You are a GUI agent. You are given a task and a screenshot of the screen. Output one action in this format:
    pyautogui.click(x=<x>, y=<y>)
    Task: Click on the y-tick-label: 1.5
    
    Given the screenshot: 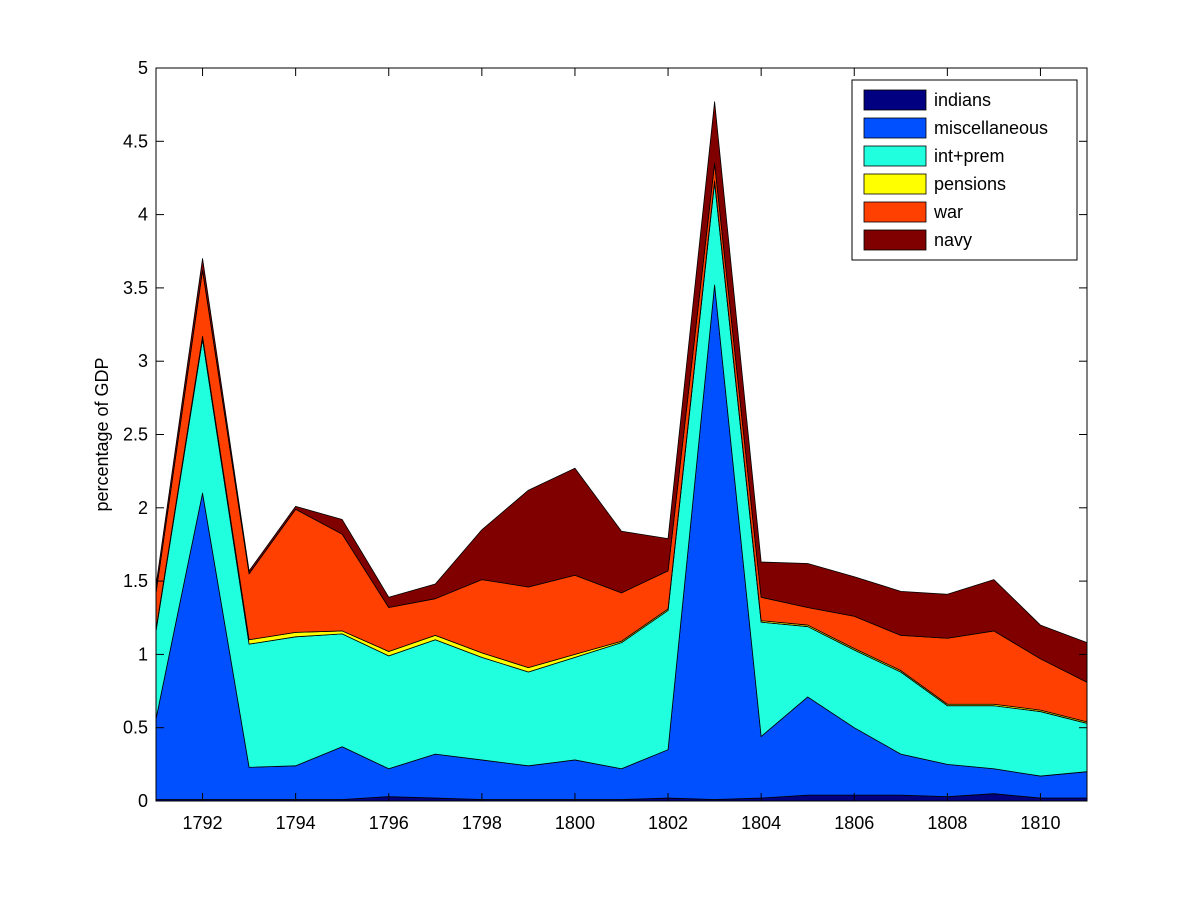 What is the action you would take?
    pyautogui.click(x=135, y=581)
    